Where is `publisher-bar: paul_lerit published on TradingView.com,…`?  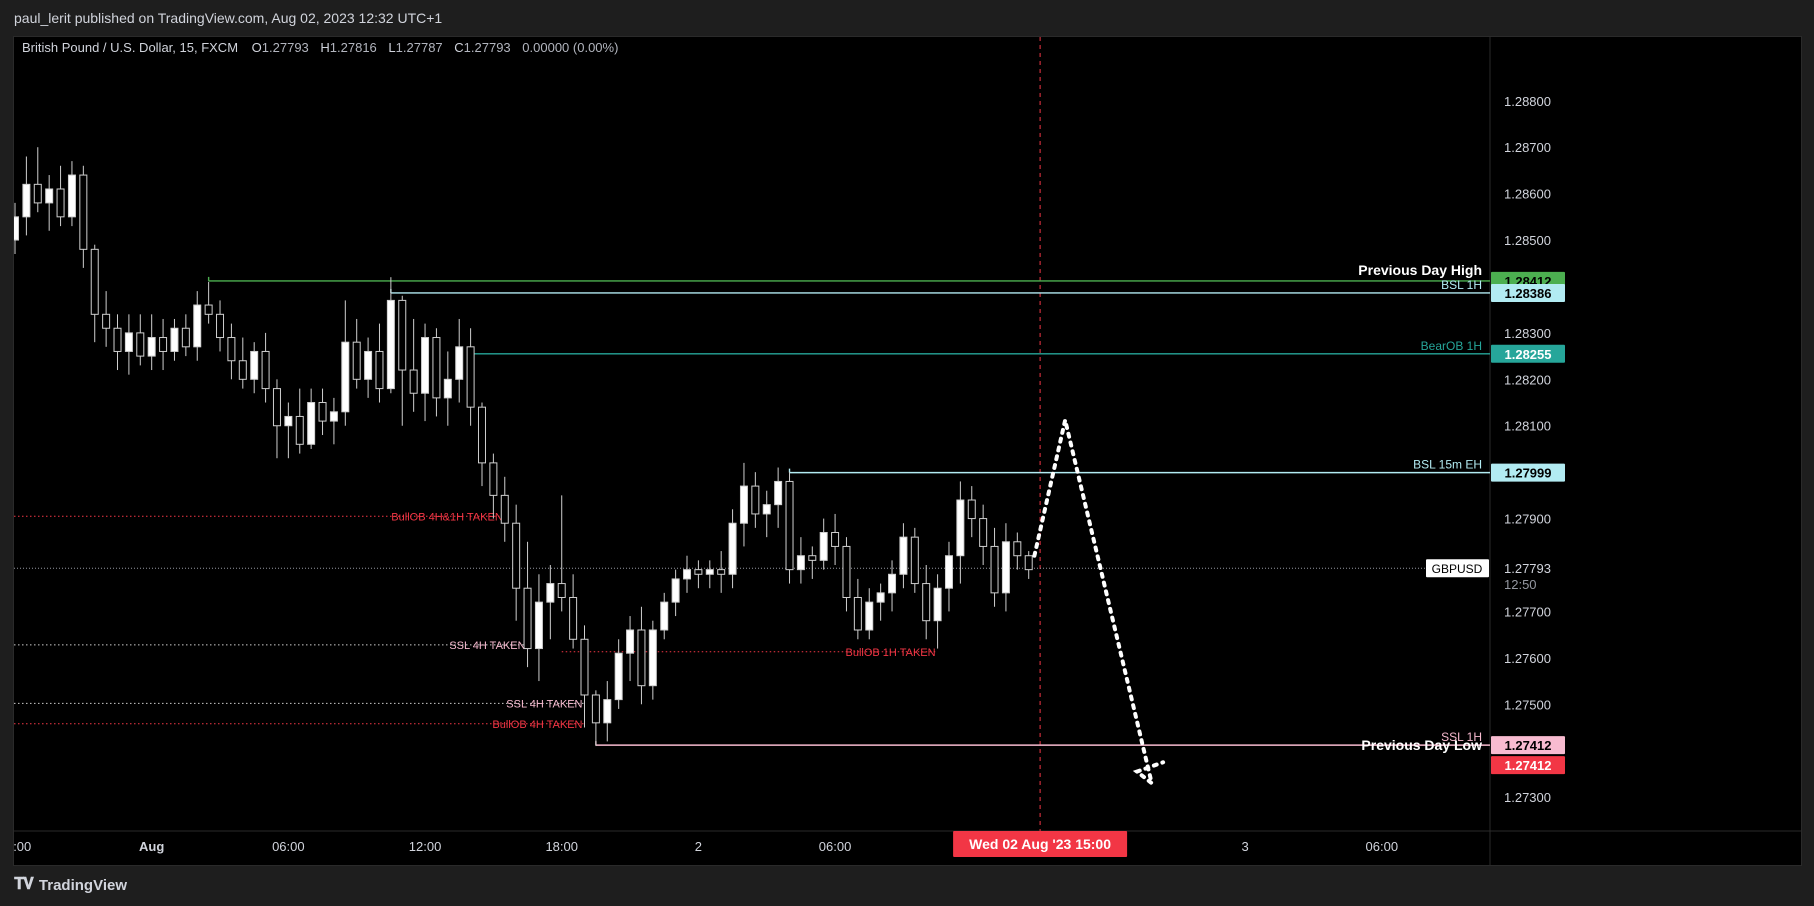
publisher-bar: paul_lerit published on TradingView.com,… is located at coordinates (907, 18).